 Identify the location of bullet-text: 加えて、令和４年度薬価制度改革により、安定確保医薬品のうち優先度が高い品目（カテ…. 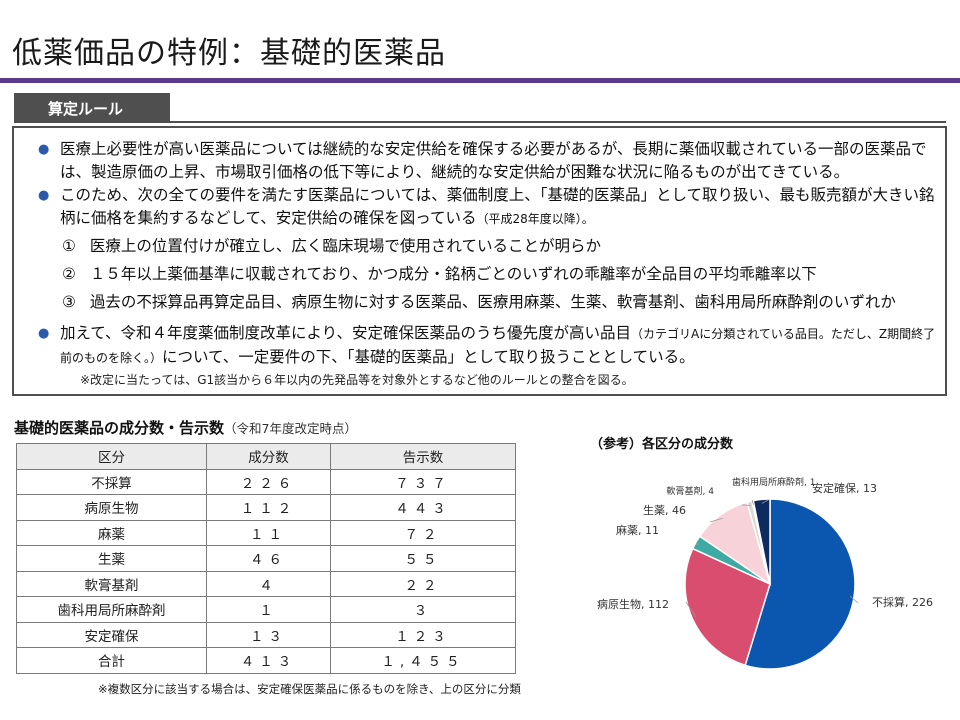
(499, 346).